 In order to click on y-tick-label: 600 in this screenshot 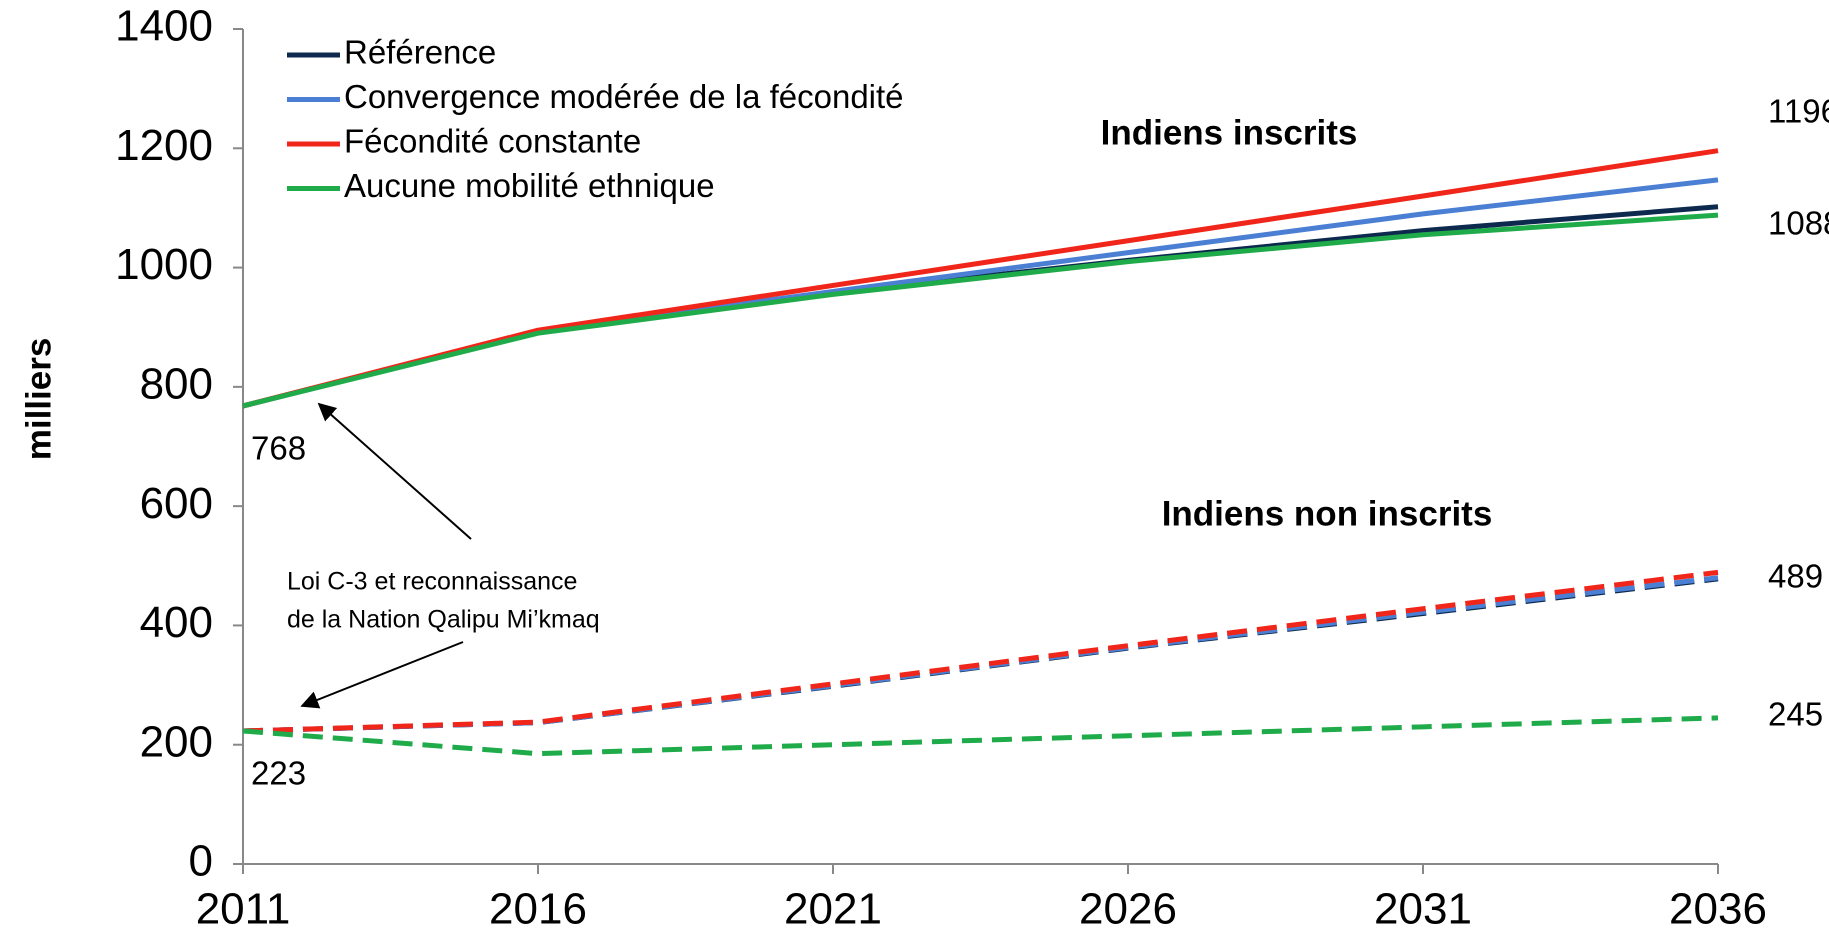, I will do `click(176, 503)`.